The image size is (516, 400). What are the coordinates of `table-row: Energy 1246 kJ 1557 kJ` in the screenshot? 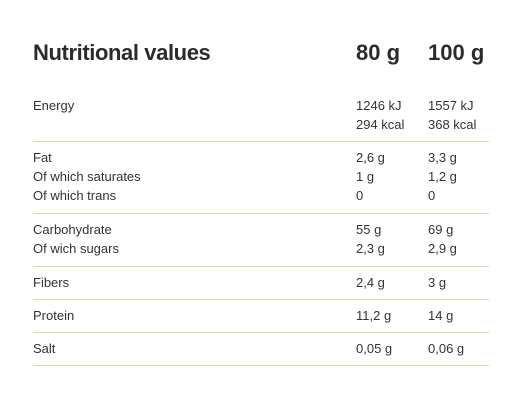 It's located at (261, 105).